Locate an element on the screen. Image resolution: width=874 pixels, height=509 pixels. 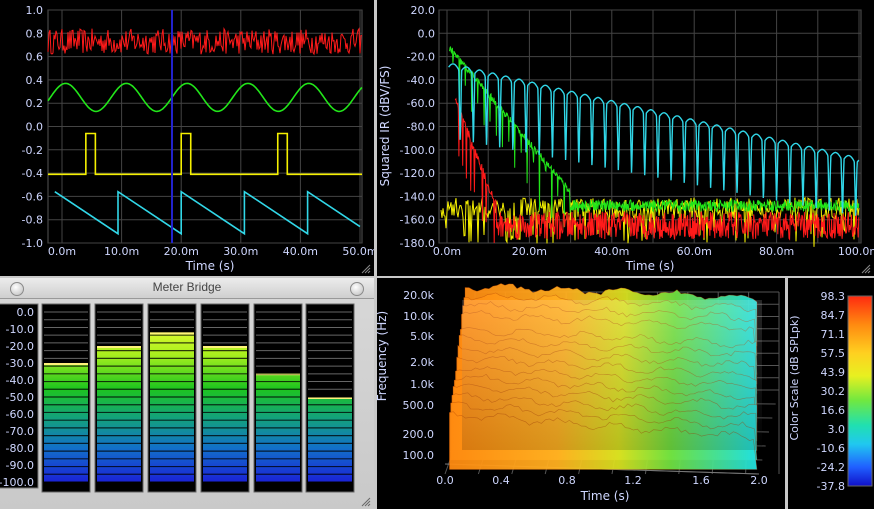
x-tick-label: 50.0m is located at coordinates (358, 251).